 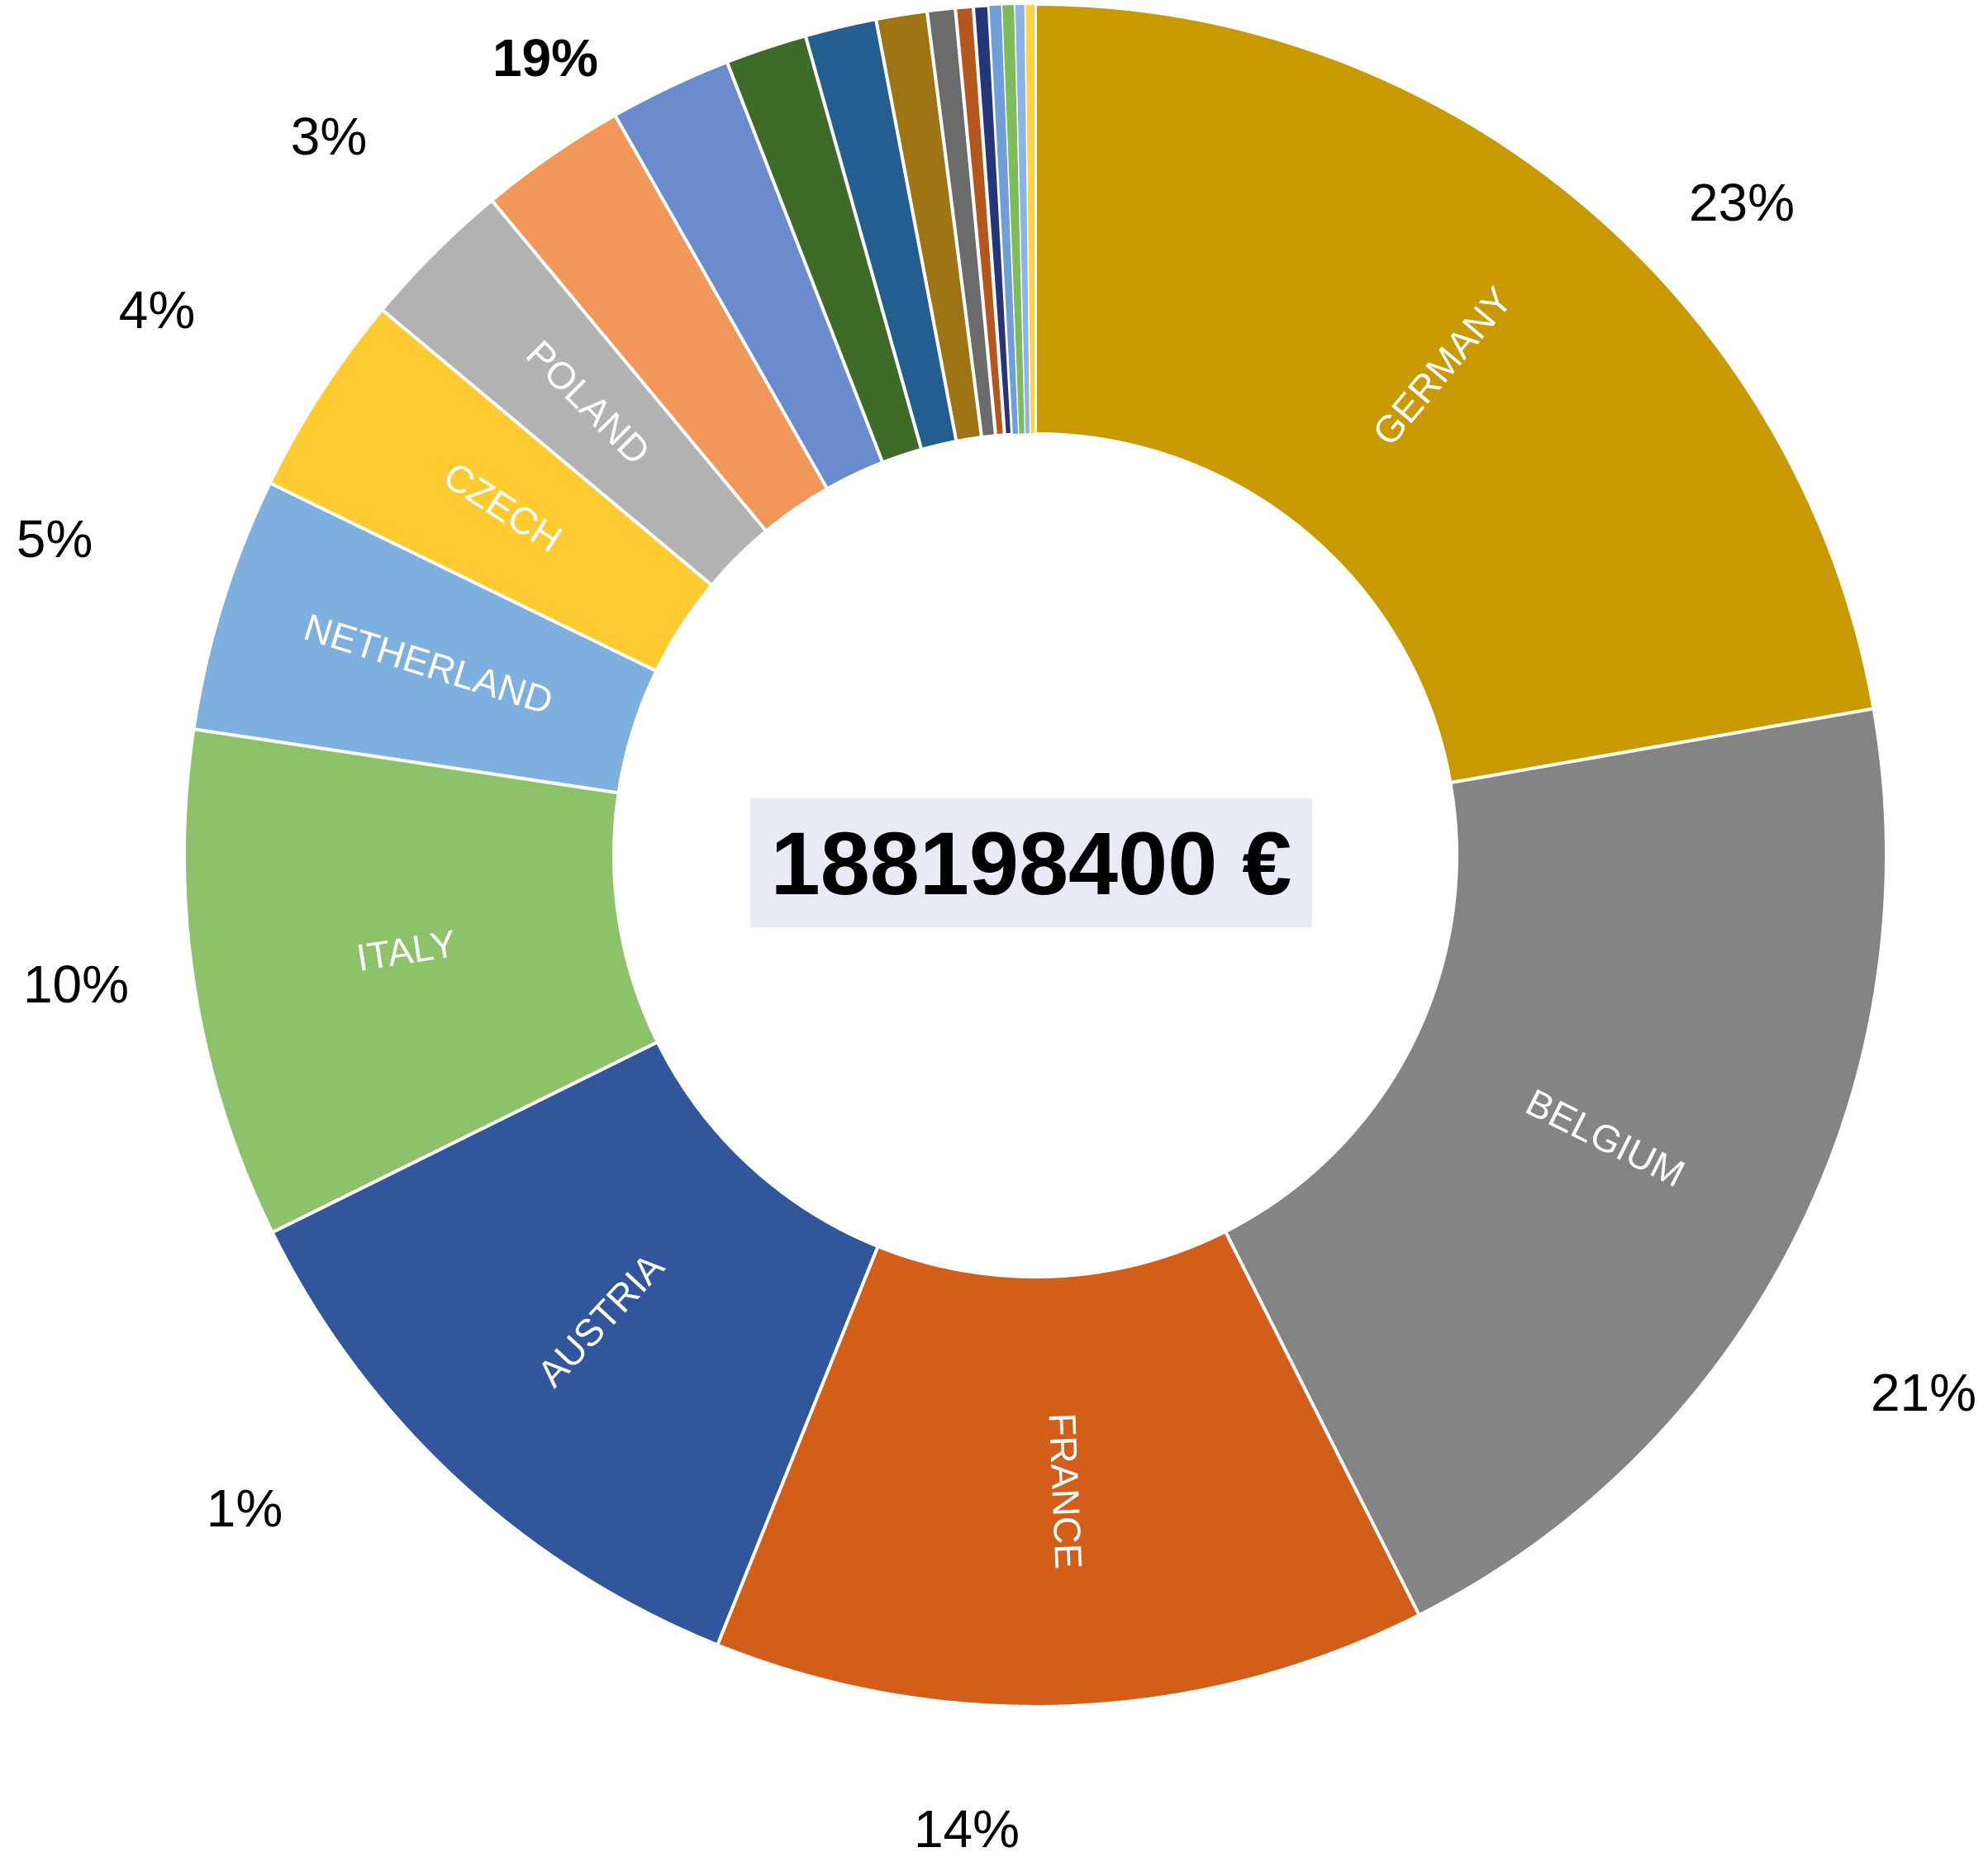 I want to click on center-total: 188198400 €, so click(x=1031, y=863).